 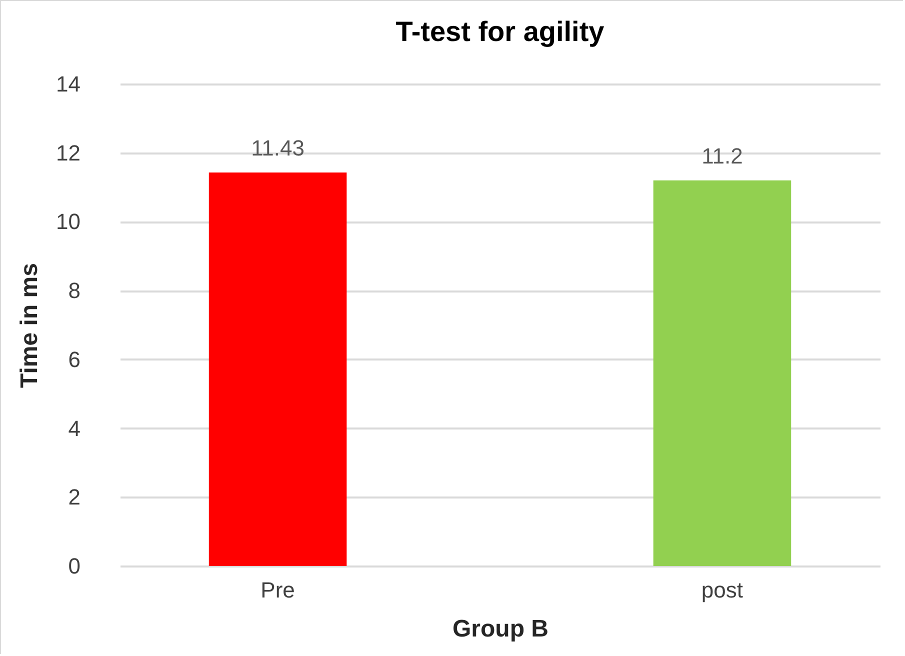 What do you see at coordinates (68, 84) in the screenshot?
I see `y-tick-label: 14` at bounding box center [68, 84].